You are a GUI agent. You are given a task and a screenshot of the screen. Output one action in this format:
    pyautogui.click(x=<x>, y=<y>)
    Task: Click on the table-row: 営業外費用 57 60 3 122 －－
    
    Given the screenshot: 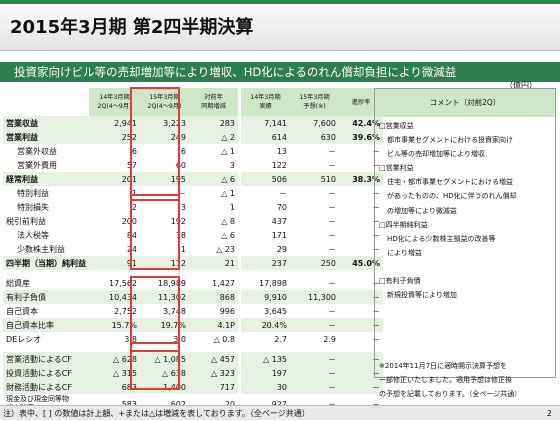 What is the action you would take?
    pyautogui.click(x=193, y=165)
    